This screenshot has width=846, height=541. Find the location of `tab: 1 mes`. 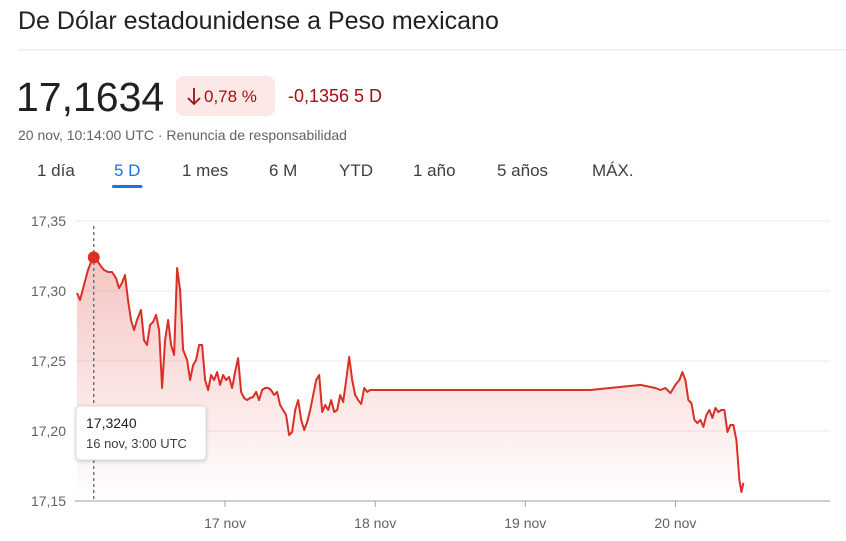

tab: 1 mes is located at coordinates (205, 170).